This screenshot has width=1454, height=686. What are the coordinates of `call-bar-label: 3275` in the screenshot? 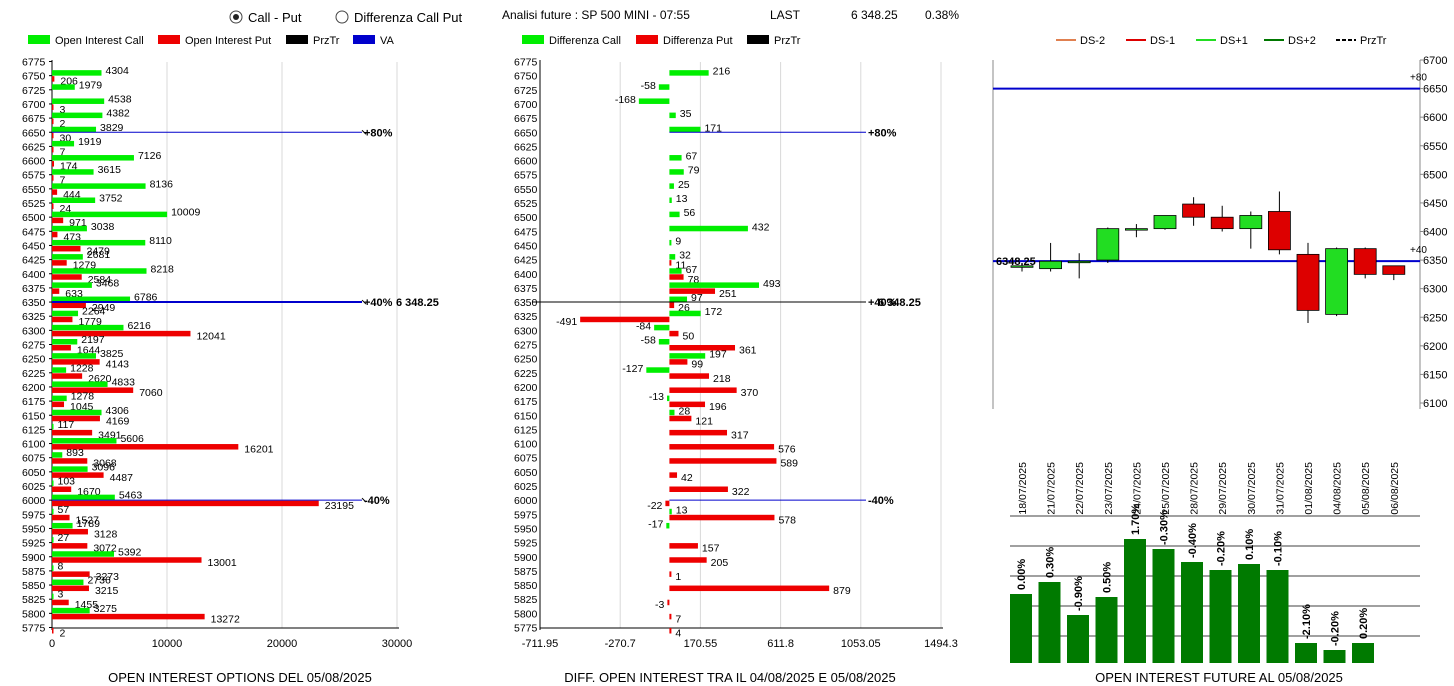 It's located at (106, 609).